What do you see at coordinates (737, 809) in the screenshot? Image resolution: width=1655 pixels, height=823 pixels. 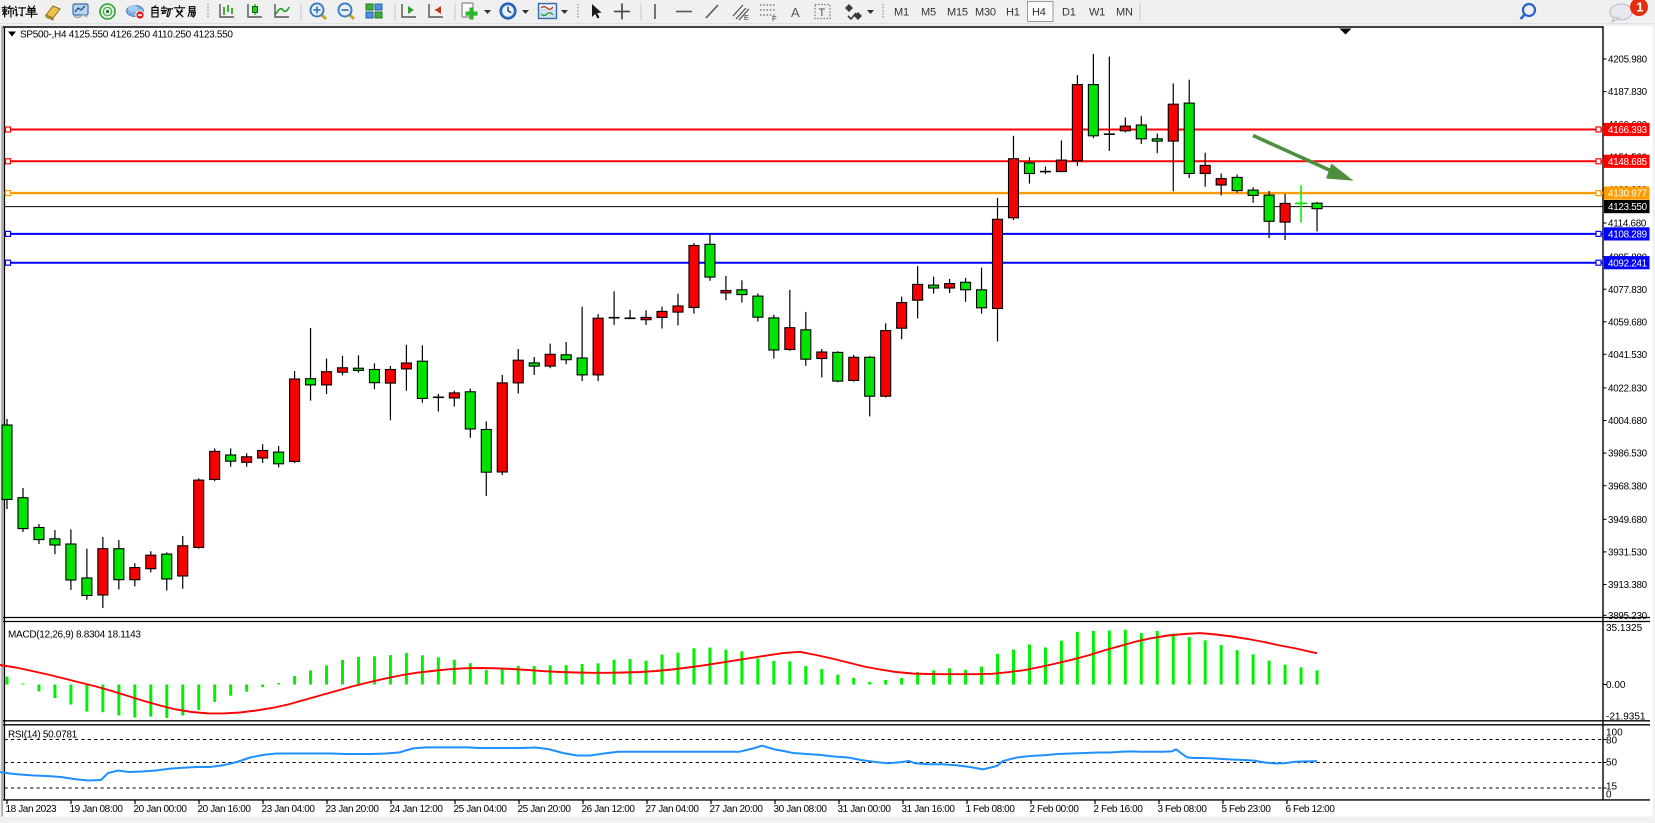 I see `svg-text: 27 Jan 20:00` at bounding box center [737, 809].